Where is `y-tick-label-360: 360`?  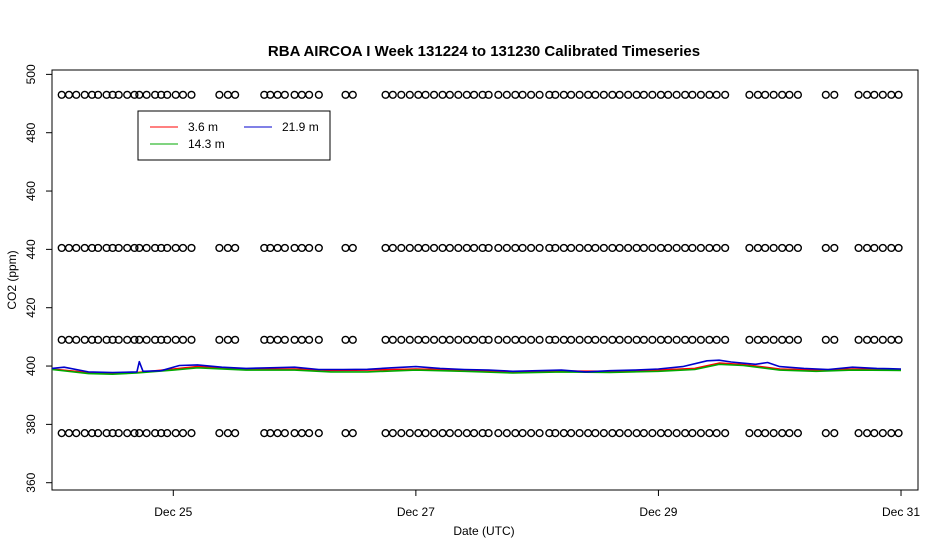 y-tick-label-360: 360 is located at coordinates (31, 482).